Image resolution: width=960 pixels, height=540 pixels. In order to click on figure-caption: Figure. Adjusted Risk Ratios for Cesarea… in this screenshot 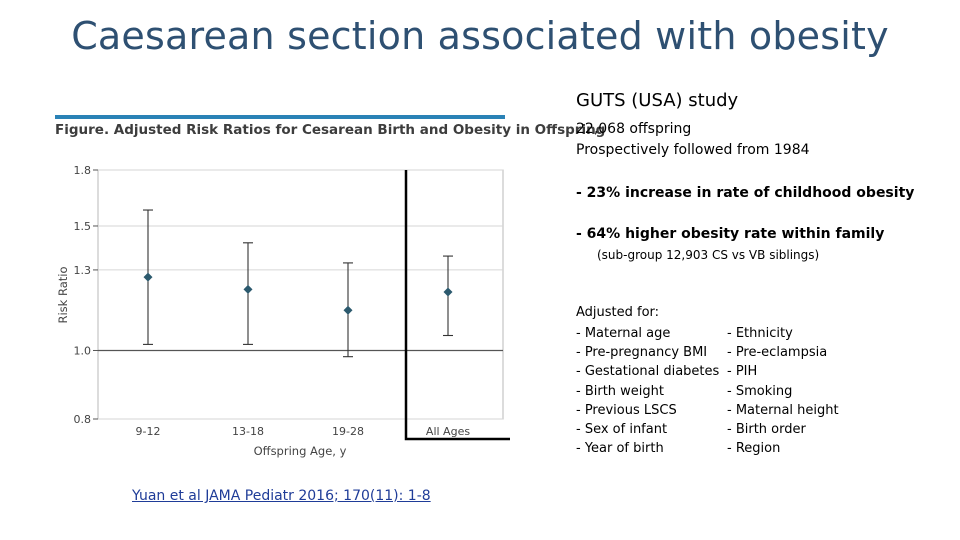, I will do `click(330, 130)`.